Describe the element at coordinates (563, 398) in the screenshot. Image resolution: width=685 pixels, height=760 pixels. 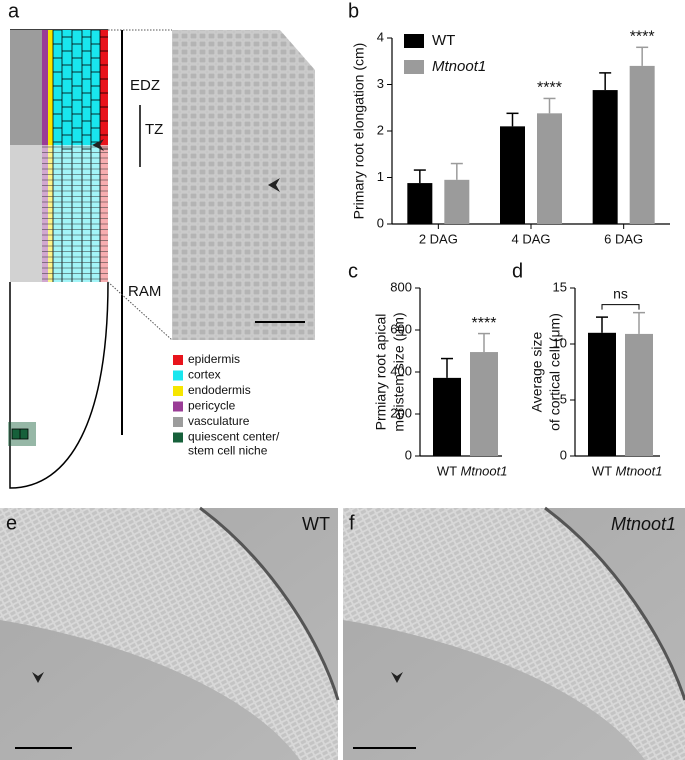
I see `y-tick-label: 5` at that location.